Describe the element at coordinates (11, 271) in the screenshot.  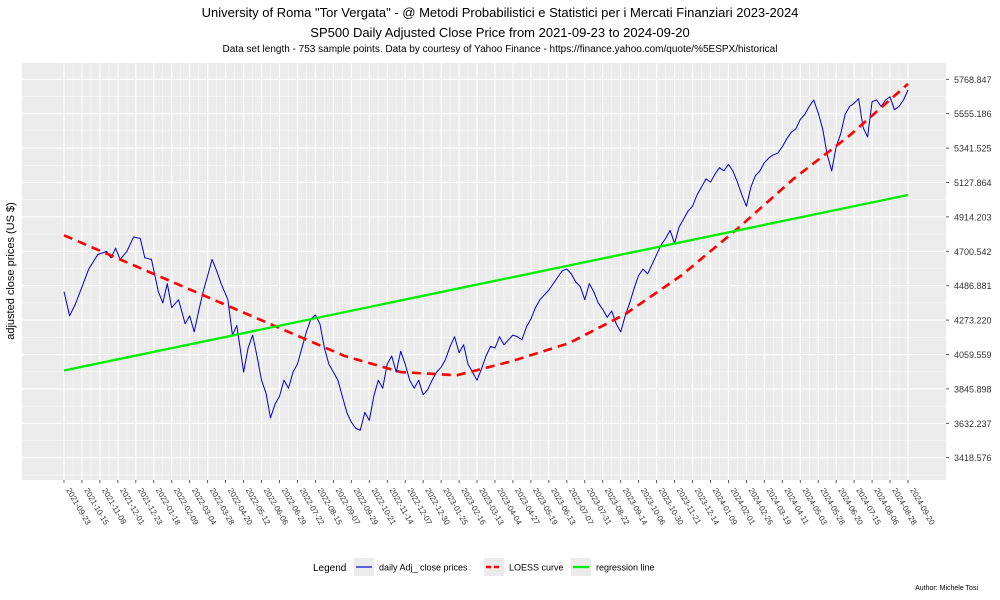
I see `y-axis-label: adjusted close prices (US $)` at that location.